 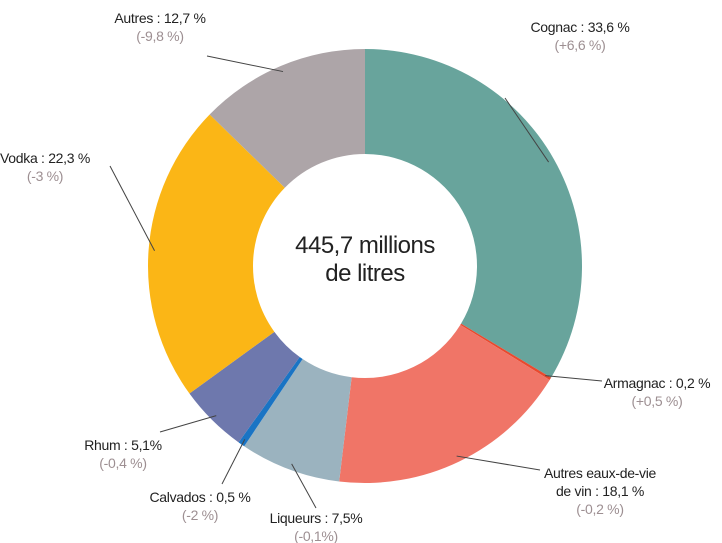 I want to click on change-label: (-9,8 %), so click(x=160, y=36).